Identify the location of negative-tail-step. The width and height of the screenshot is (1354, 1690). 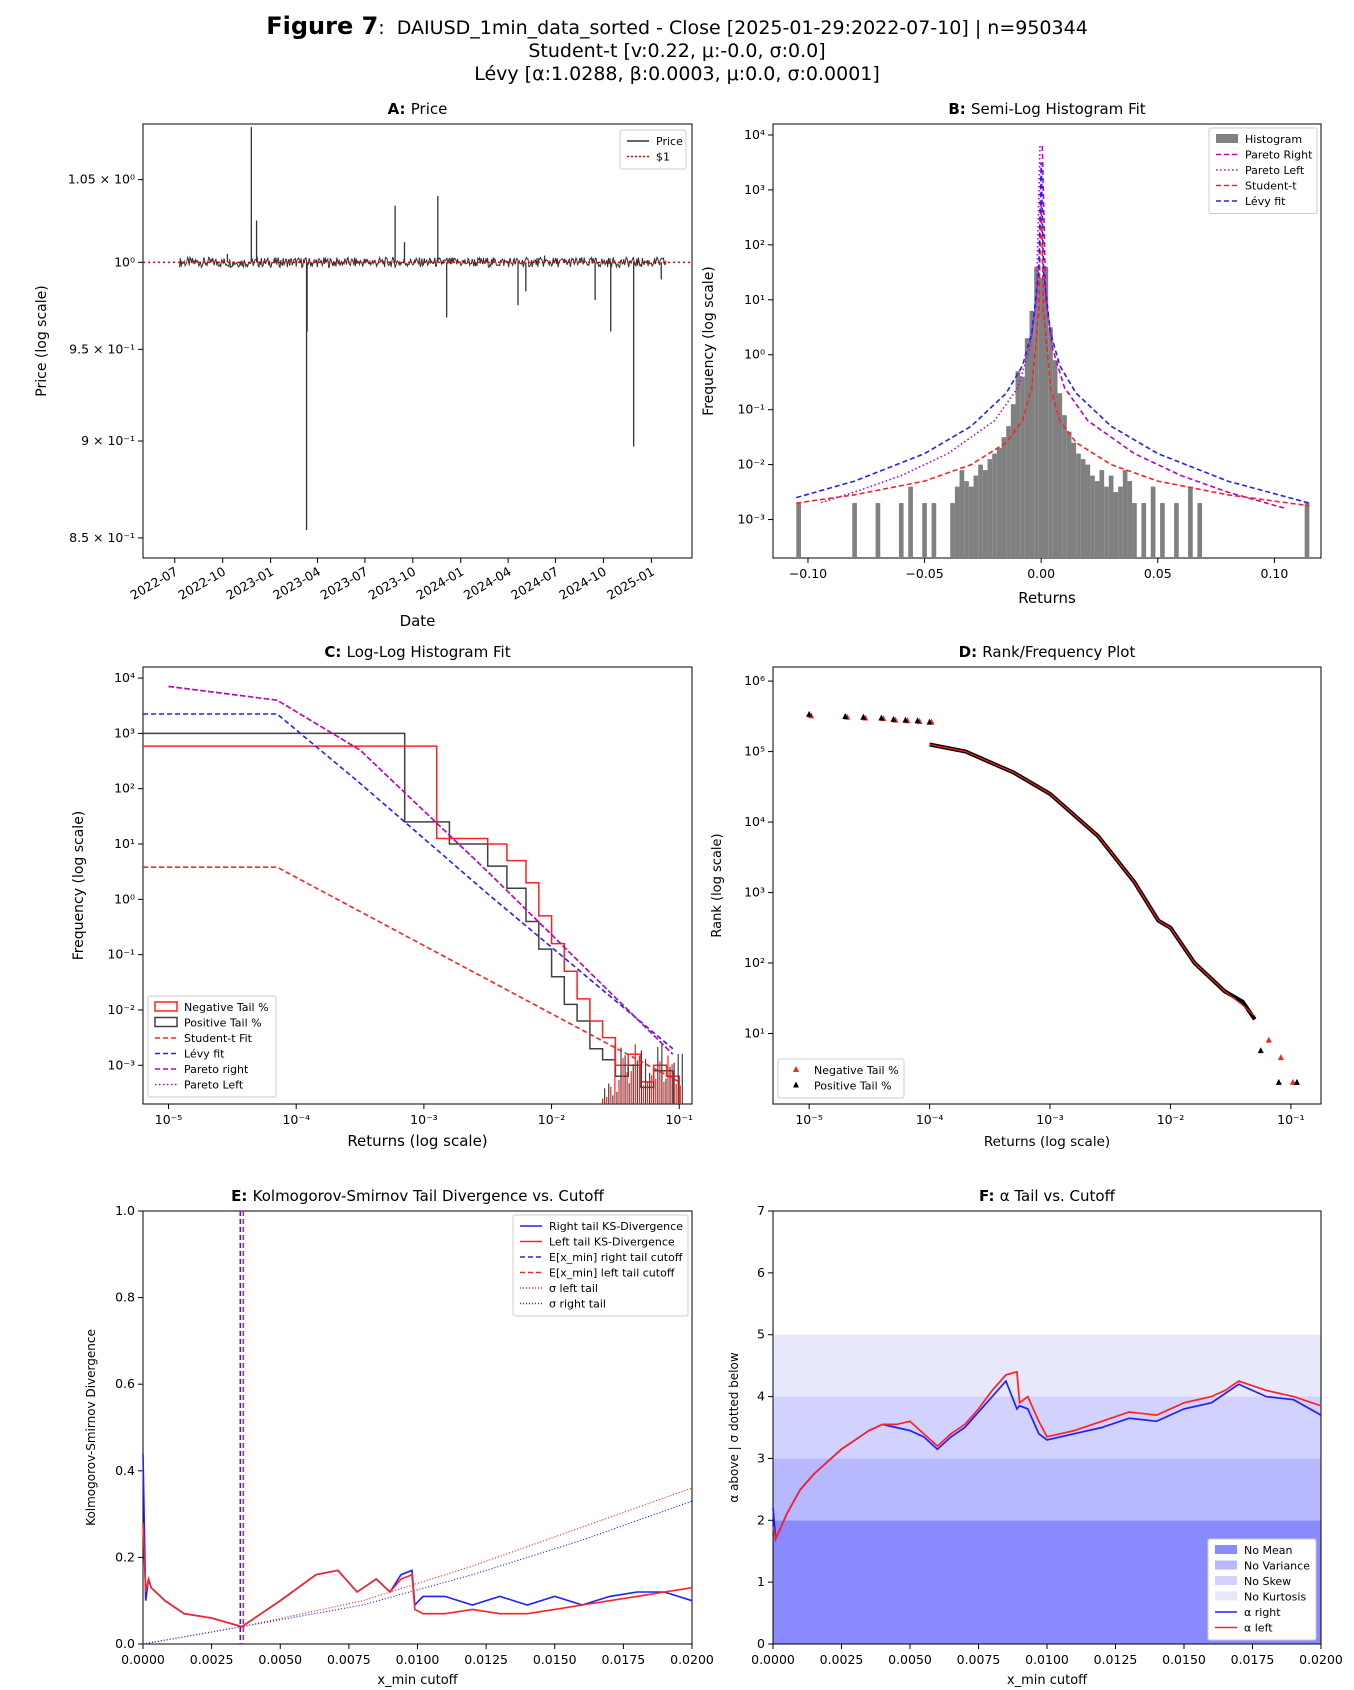
(411, 924).